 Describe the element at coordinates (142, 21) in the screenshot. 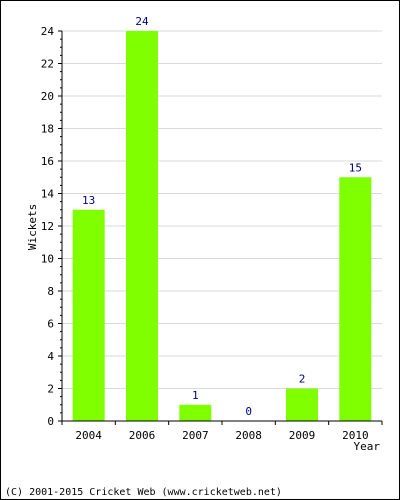

I see `data-label-2006: 24` at that location.